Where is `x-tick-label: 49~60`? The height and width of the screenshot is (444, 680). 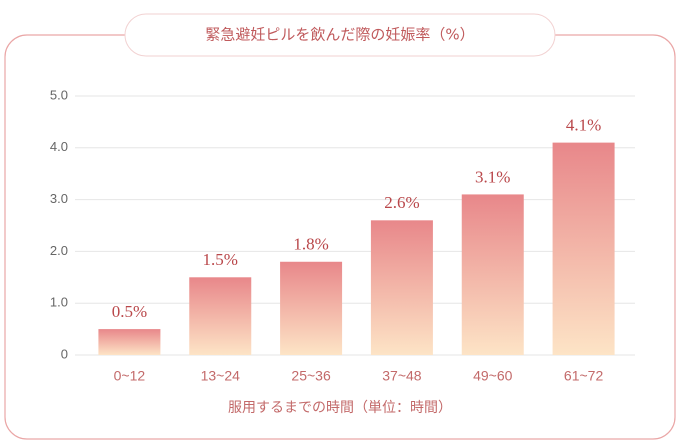 x-tick-label: 49~60 is located at coordinates (493, 376).